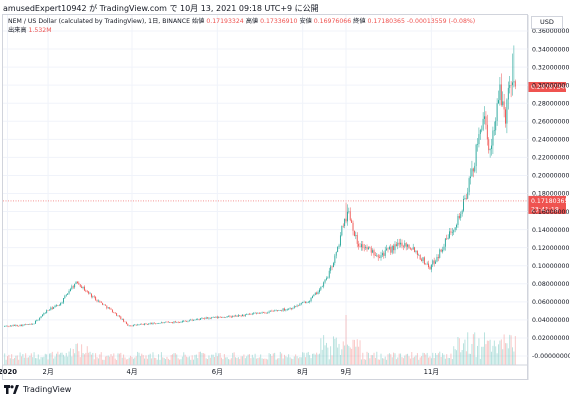 The image size is (570, 400). I want to click on low-label: 安値, so click(305, 21).